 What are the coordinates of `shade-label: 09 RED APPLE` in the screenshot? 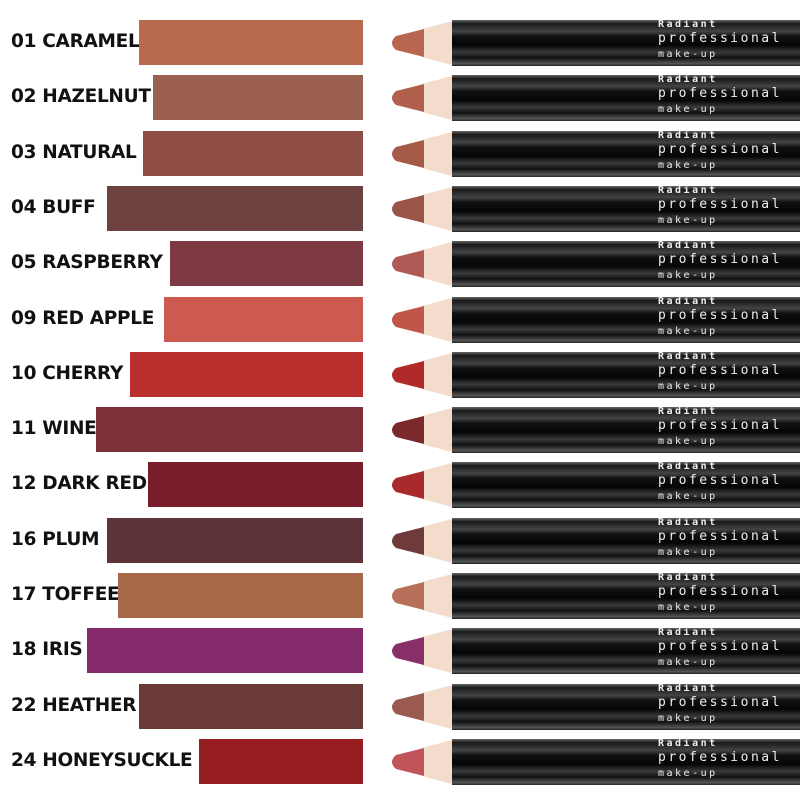 It's located at (83, 318).